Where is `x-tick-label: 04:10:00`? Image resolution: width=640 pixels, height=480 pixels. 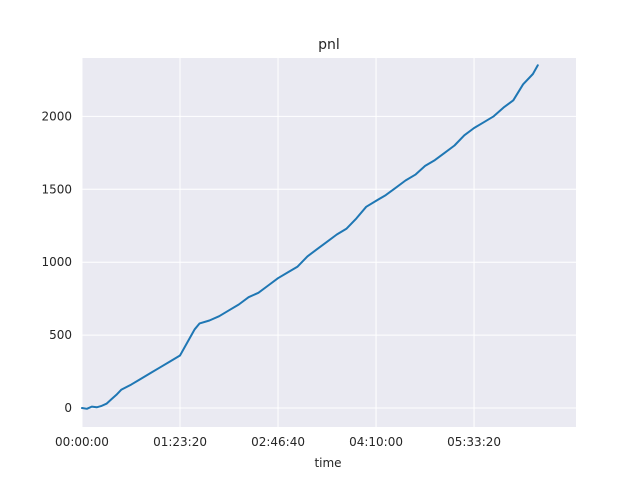 x-tick-label: 04:10:00 is located at coordinates (376, 442).